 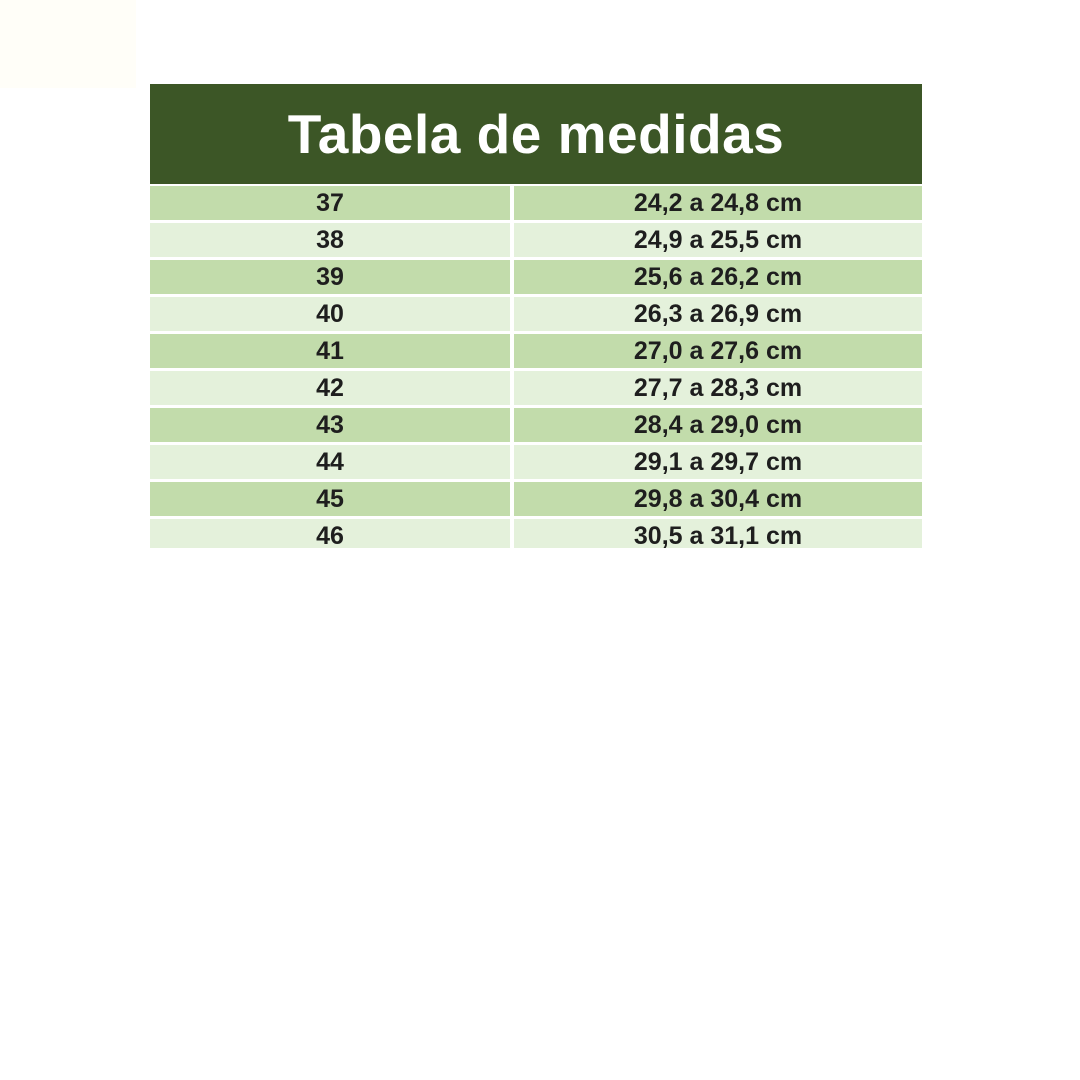 I want to click on size-cell: 43, so click(x=330, y=425).